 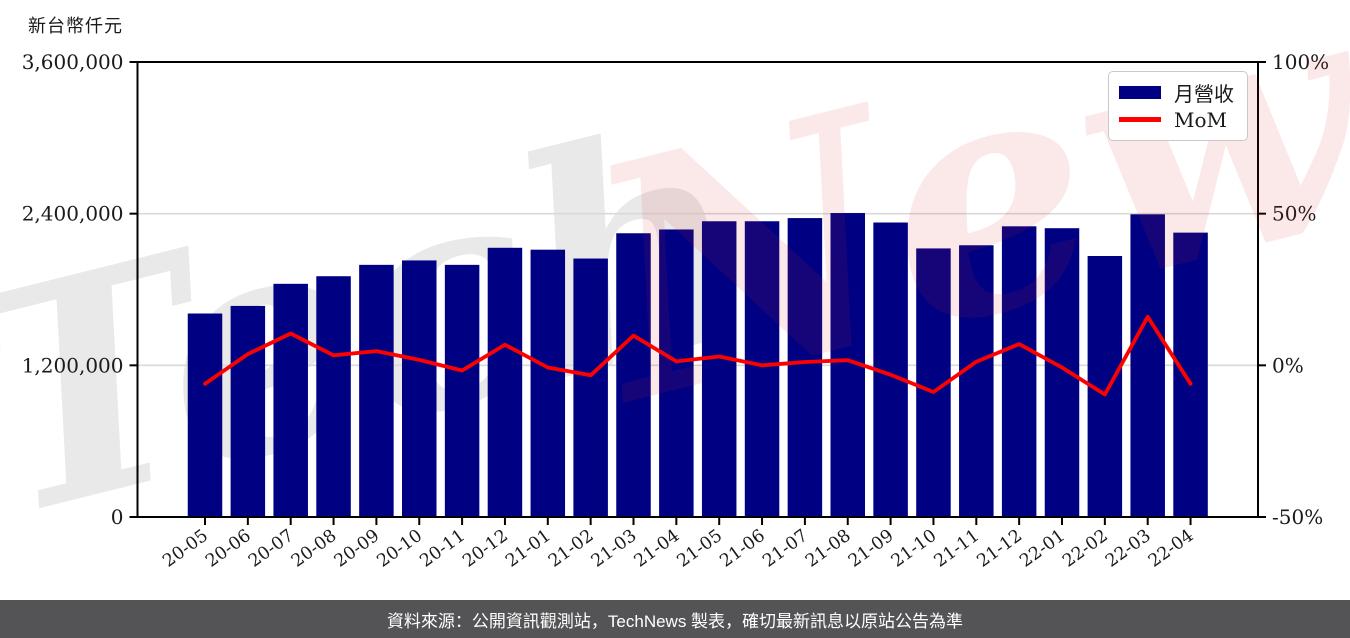 I want to click on x-axis-tick-label: 21-01, so click(x=528, y=549).